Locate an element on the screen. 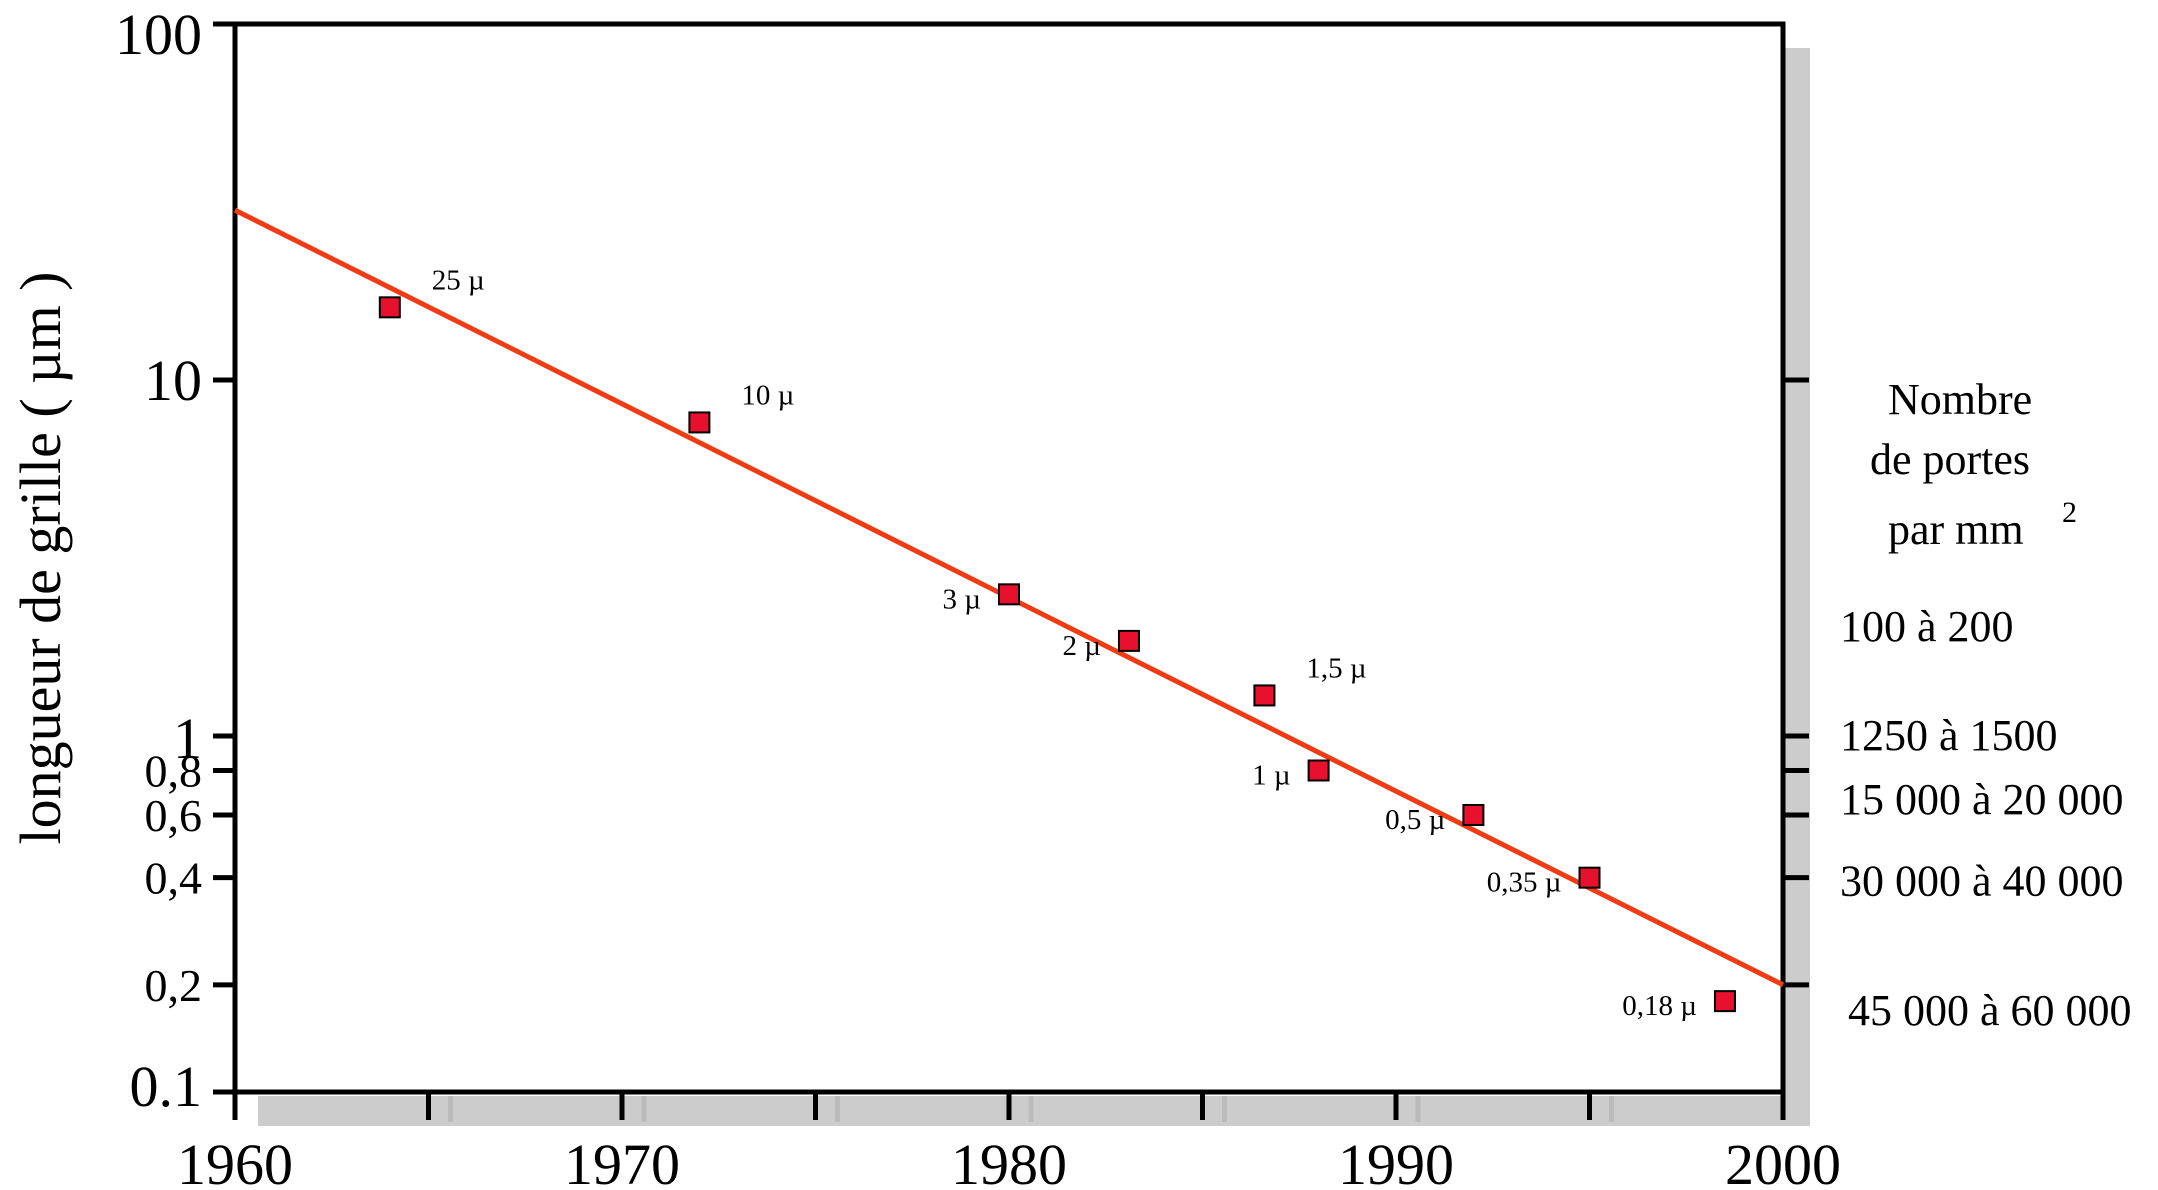  data-point-label: 0,18 µ is located at coordinates (1659, 1006).